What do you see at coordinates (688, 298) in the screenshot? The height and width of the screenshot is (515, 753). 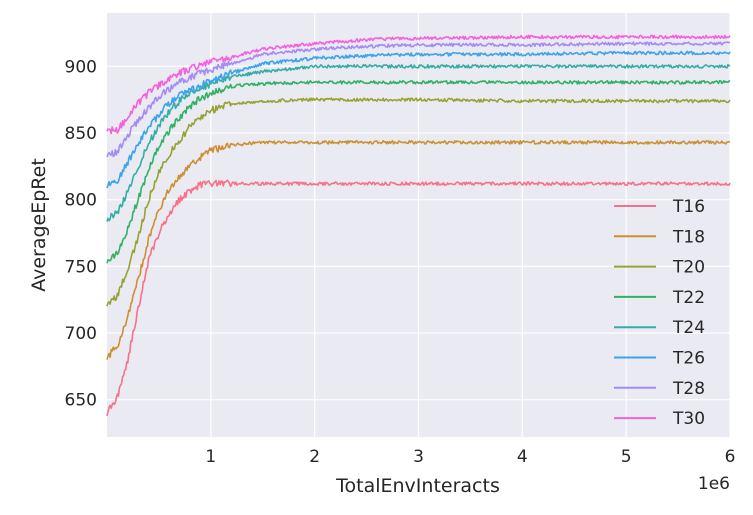 I see `legend-label: T22` at bounding box center [688, 298].